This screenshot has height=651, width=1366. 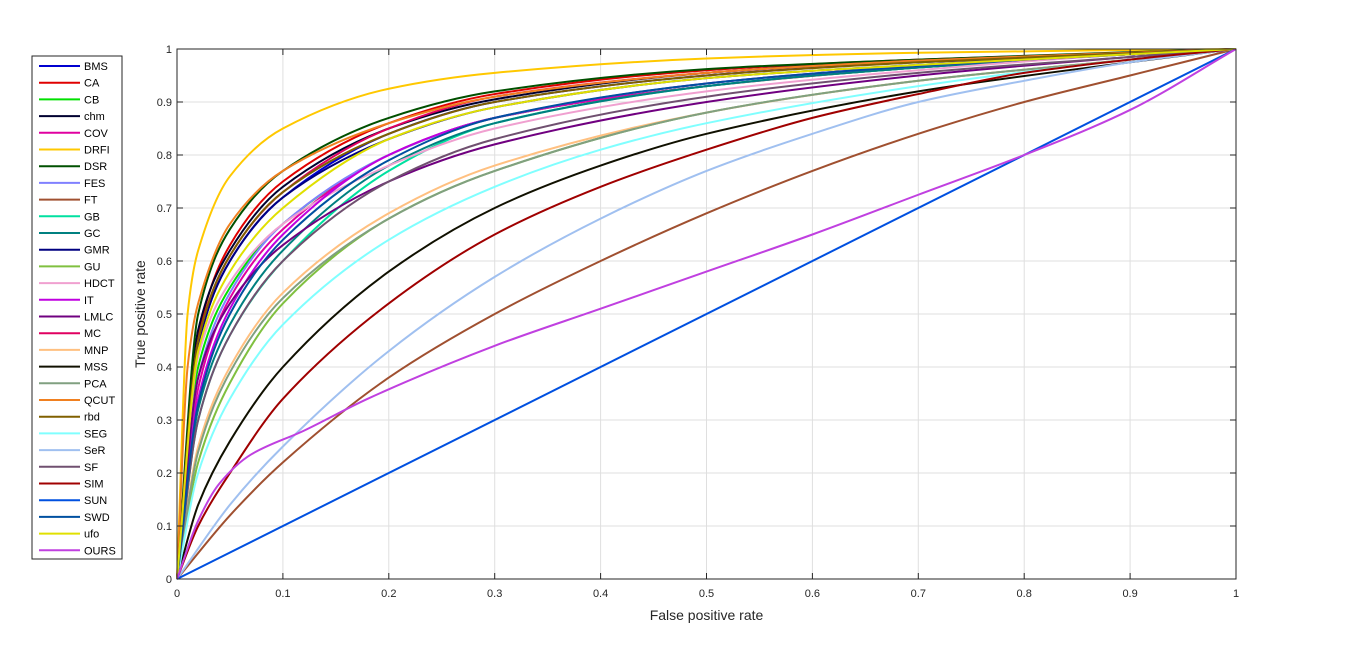 I want to click on x-tick-label: 0, so click(x=177, y=594).